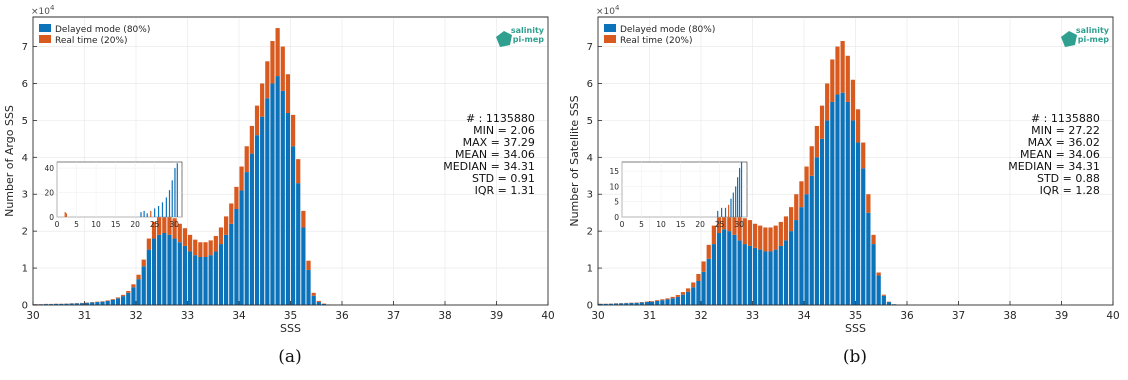  What do you see at coordinates (617, 8) in the screenshot?
I see `y-scale-exponent: 4` at bounding box center [617, 8].